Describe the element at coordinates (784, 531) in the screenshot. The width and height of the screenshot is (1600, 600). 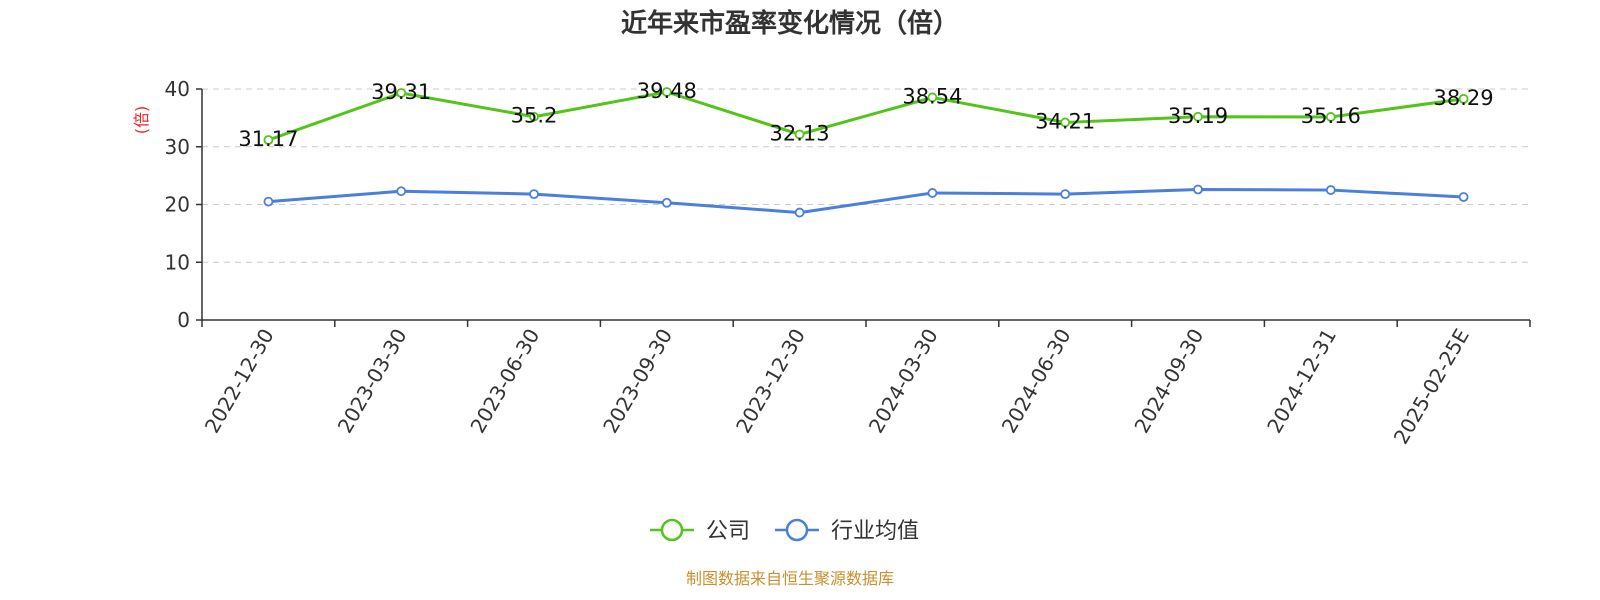
I see `legend: 公司 行业均值` at that location.